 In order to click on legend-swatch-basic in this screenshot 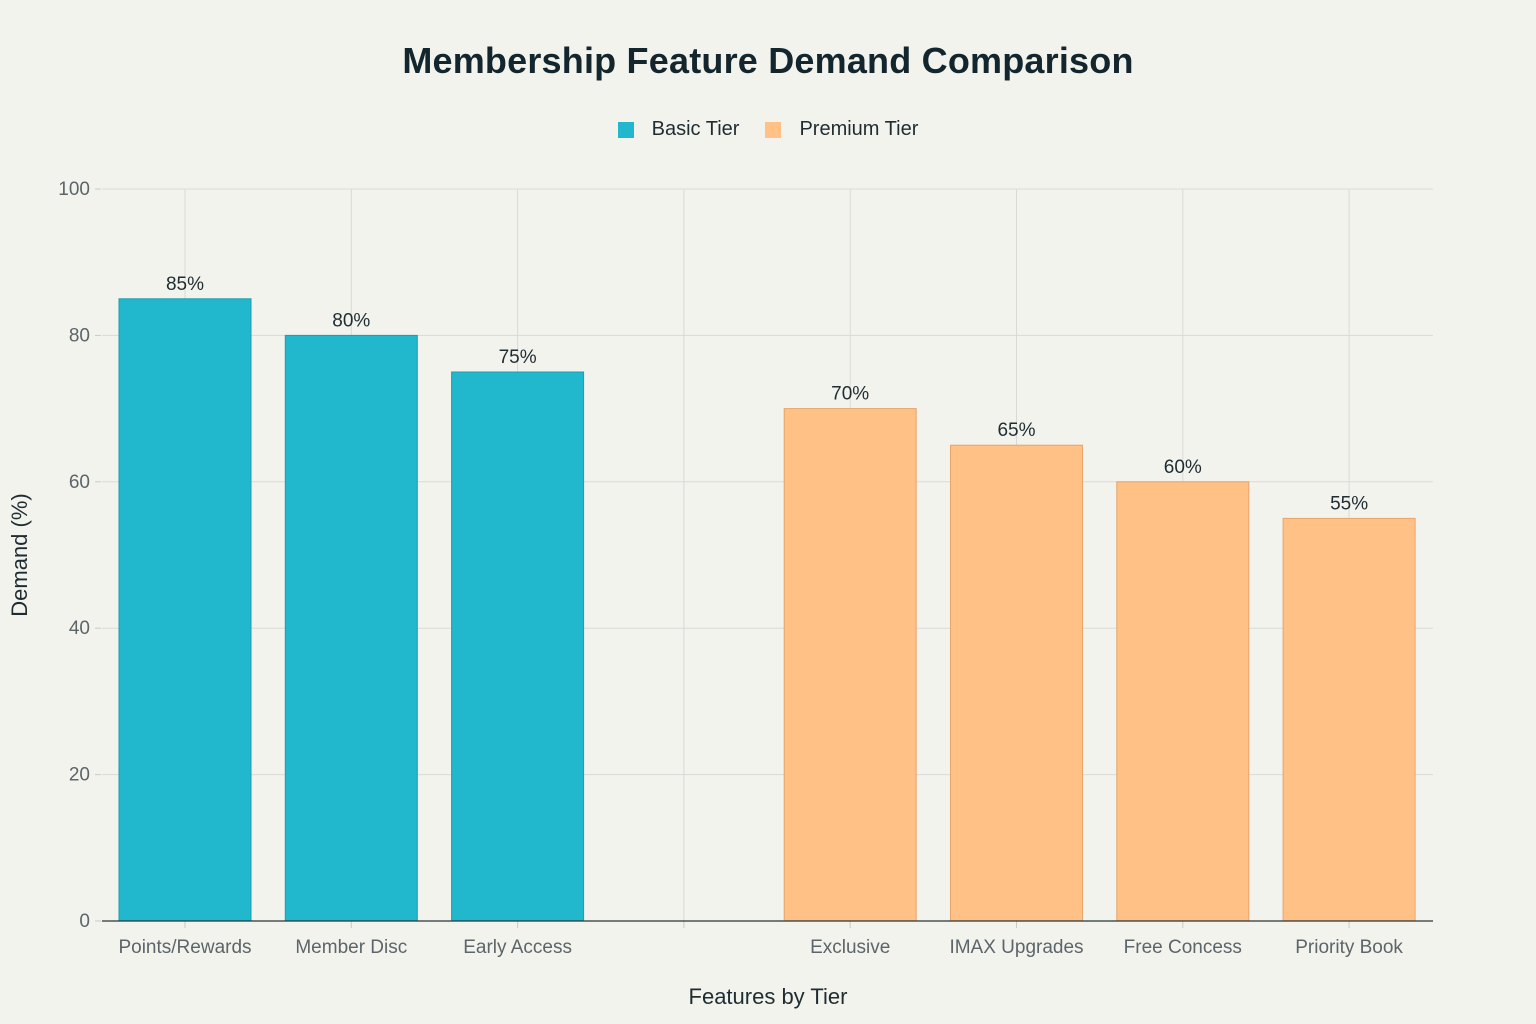, I will do `click(625, 129)`.